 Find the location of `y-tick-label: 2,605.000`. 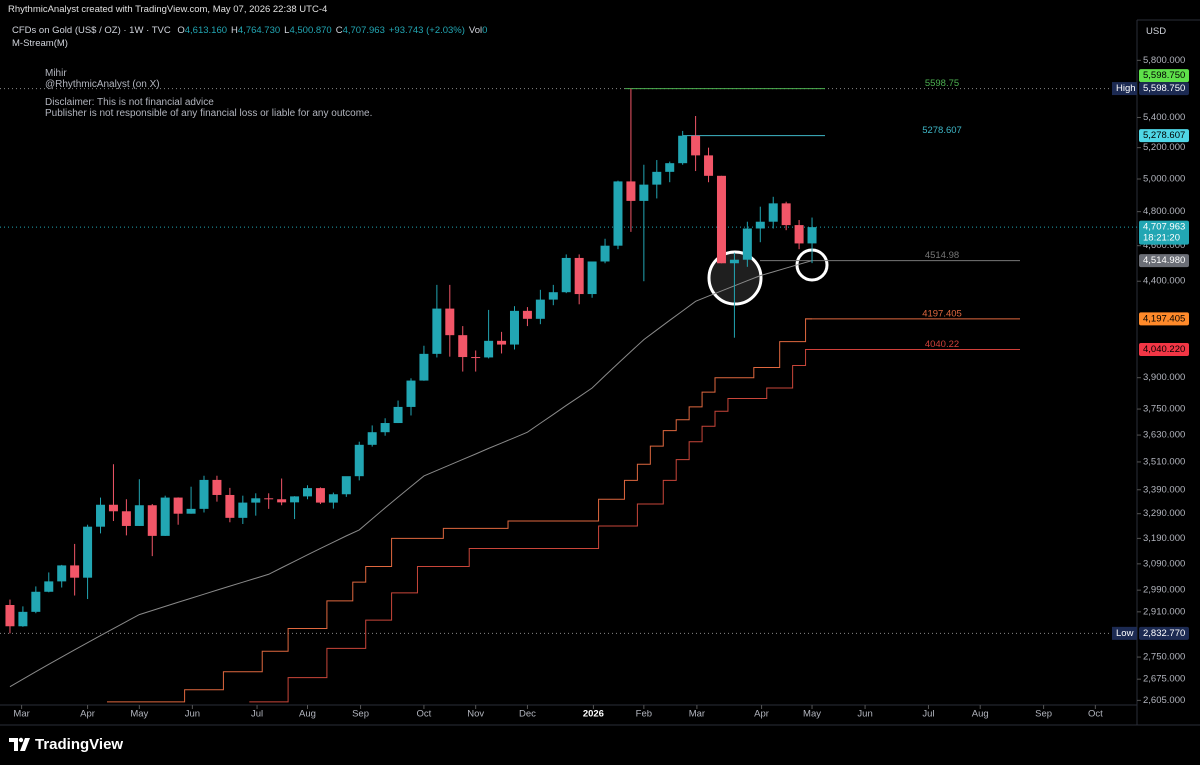

y-tick-label: 2,605.000 is located at coordinates (1164, 700).